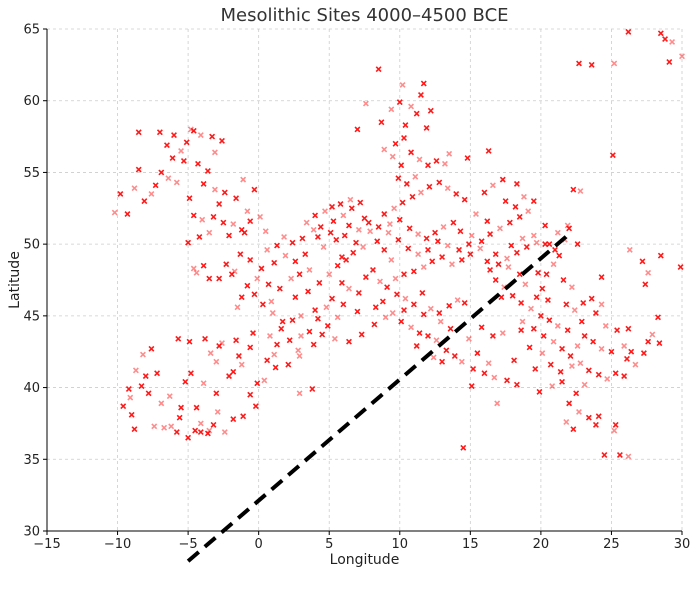 This screenshot has height=604, width=697. I want to click on x-tick-label: −5, so click(188, 544).